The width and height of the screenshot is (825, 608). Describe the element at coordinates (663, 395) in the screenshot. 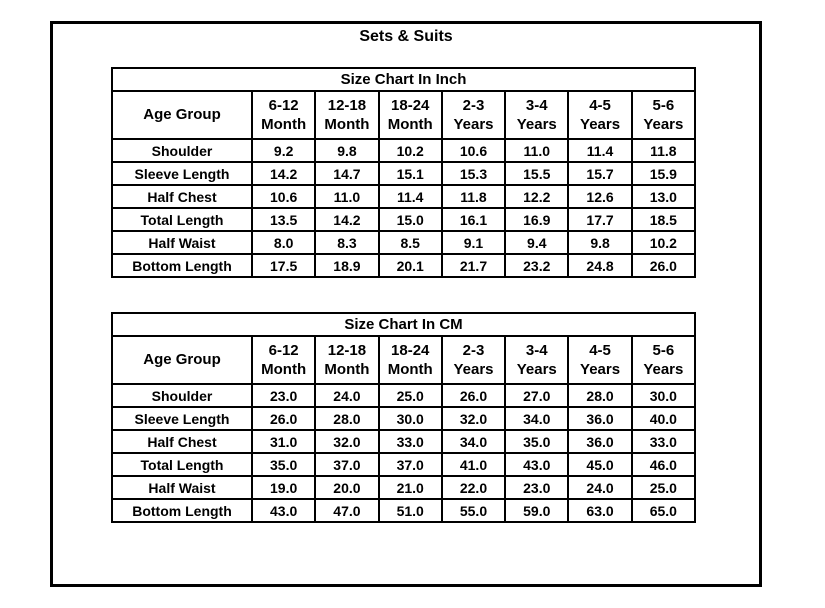

I see `cell-value: 30.0` at that location.